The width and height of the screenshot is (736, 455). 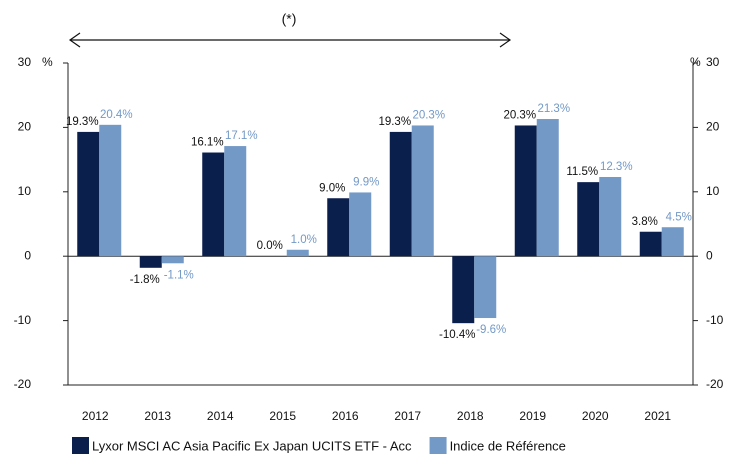 I want to click on x-tick-label: 2019, so click(x=532, y=416).